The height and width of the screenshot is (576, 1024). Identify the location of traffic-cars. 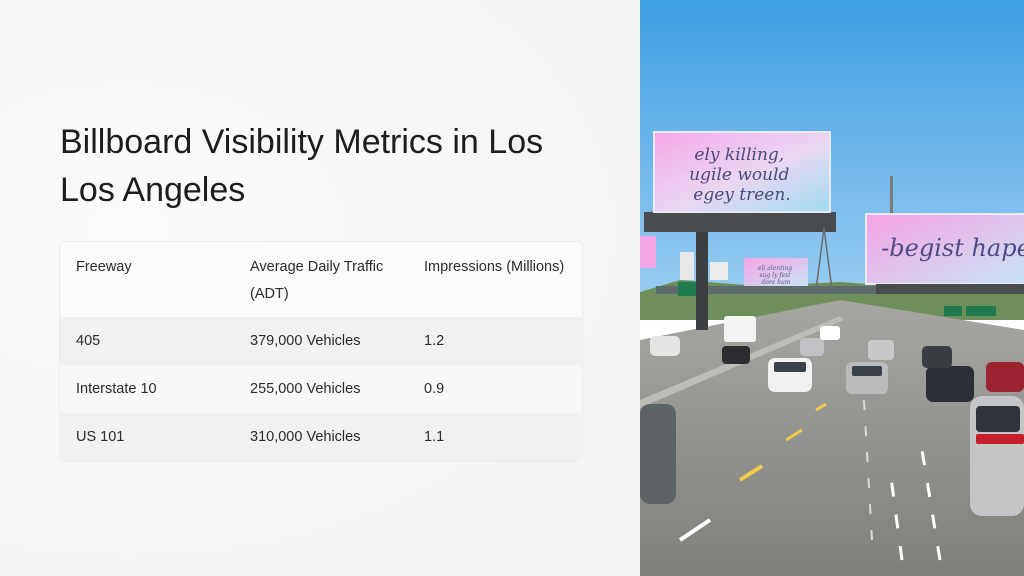
(832, 416).